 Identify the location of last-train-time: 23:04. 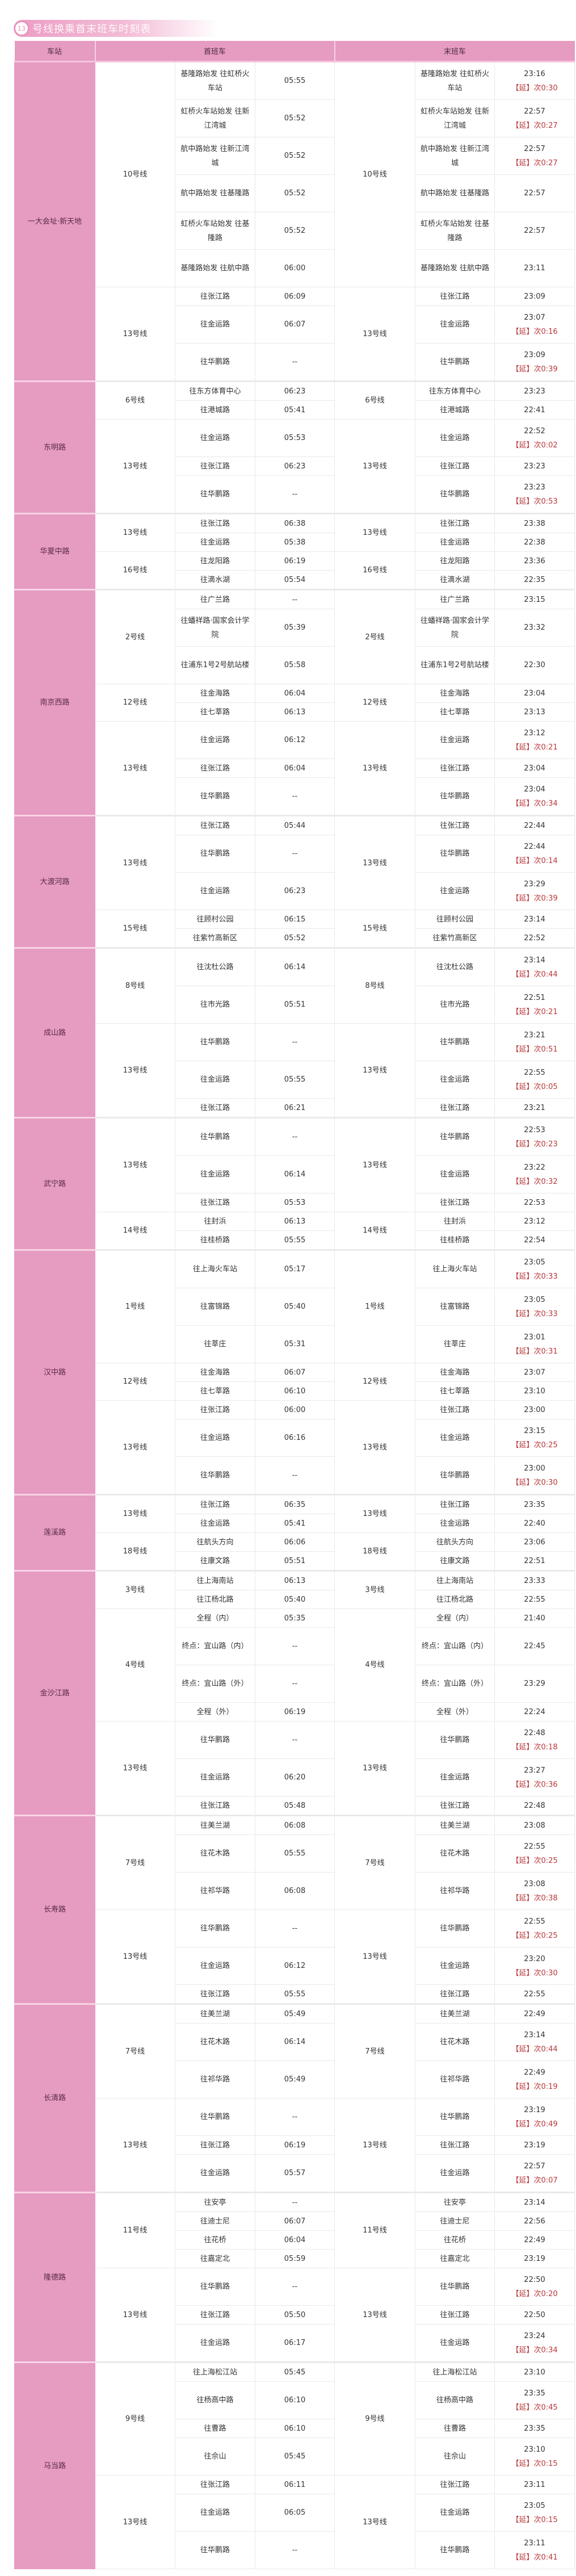
(534, 768).